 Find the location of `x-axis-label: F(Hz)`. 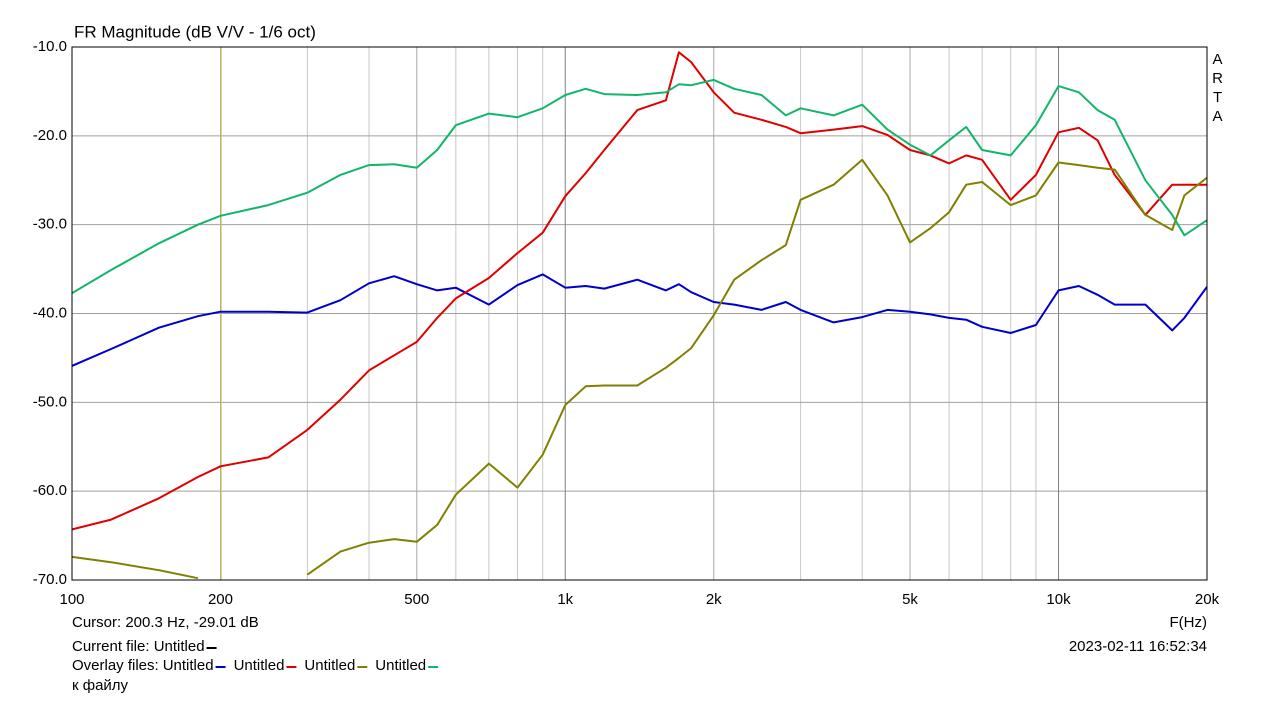

x-axis-label: F(Hz) is located at coordinates (1189, 622).